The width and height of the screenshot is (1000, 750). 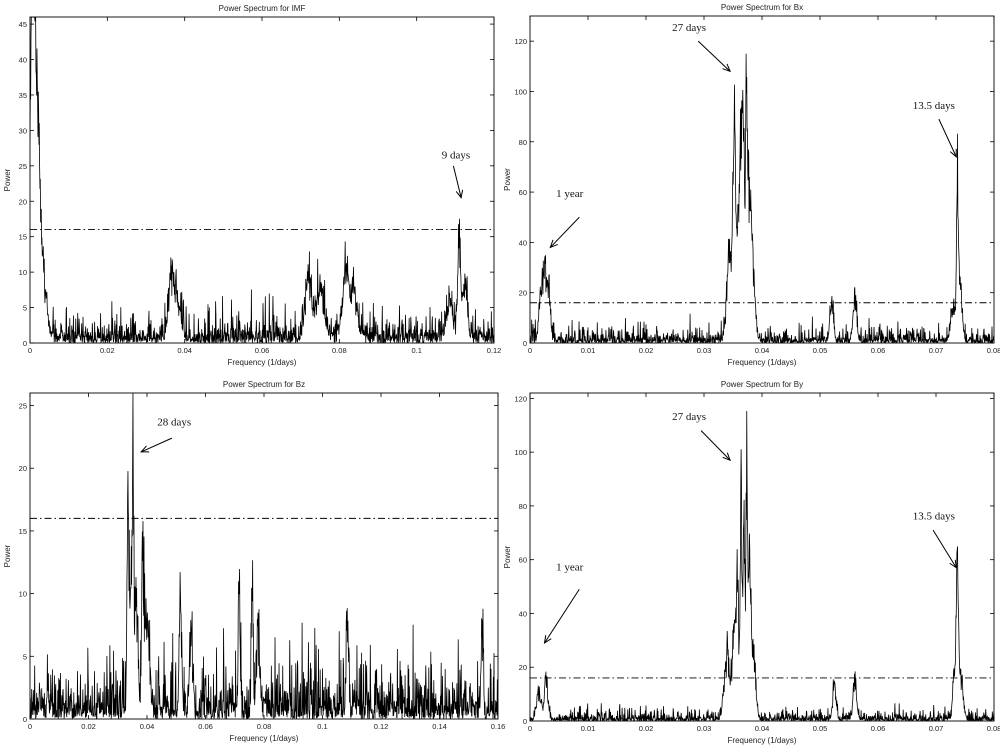 What do you see at coordinates (23, 95) in the screenshot?
I see `y-tick-label: 35` at bounding box center [23, 95].